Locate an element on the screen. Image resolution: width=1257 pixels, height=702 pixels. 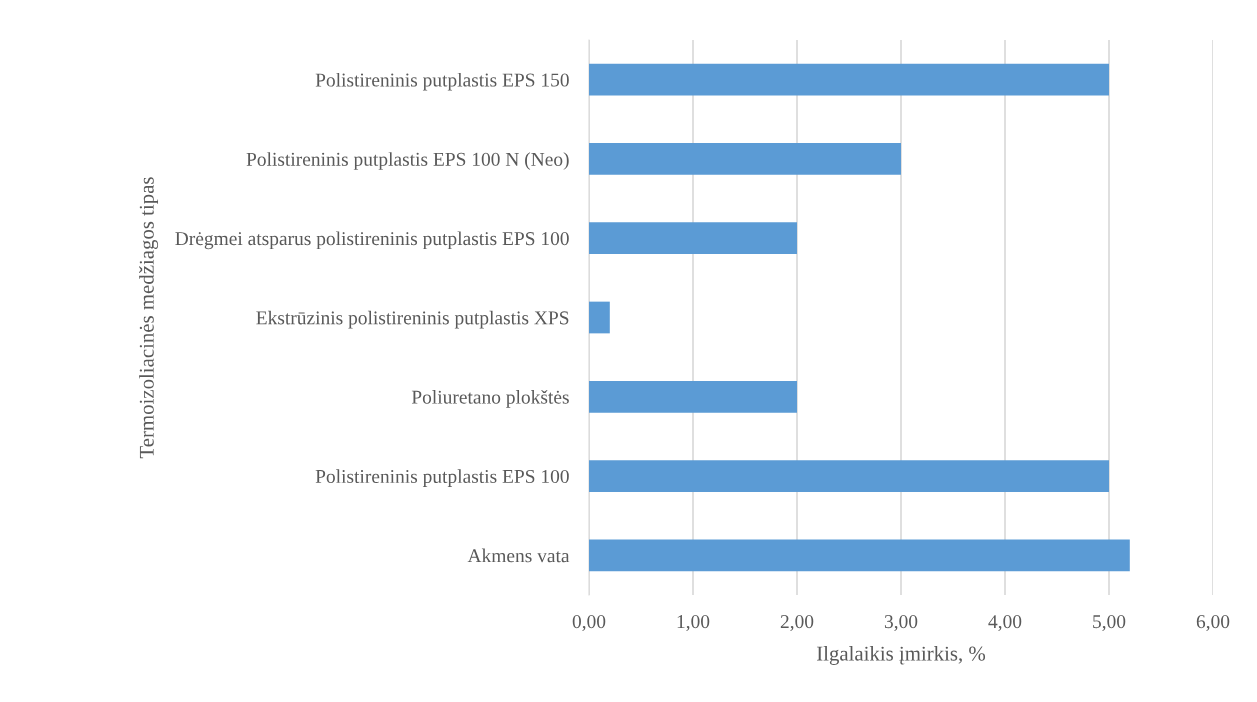
x-tick-label: 6,00 is located at coordinates (1213, 623).